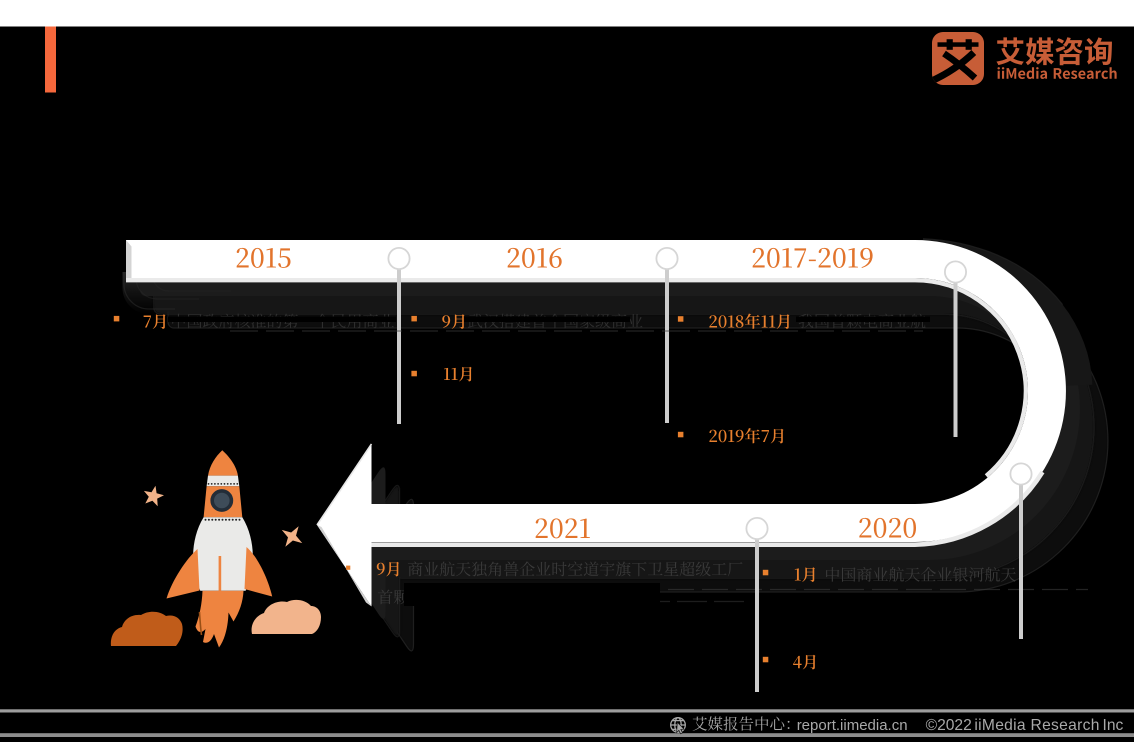 The width and height of the screenshot is (1134, 742). Describe the element at coordinates (852, 725) in the screenshot. I see `svg-text: report.iimedia.cn` at that location.